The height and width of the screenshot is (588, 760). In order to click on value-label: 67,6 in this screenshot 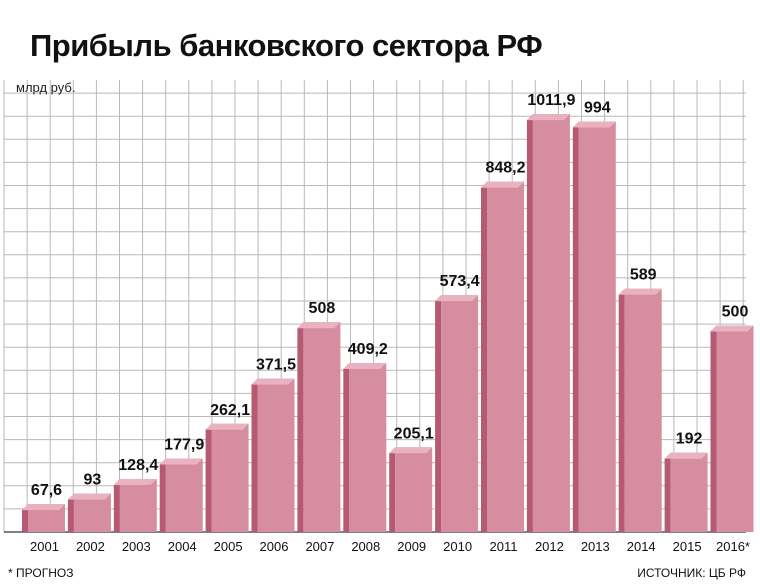, I will do `click(46, 490)`.